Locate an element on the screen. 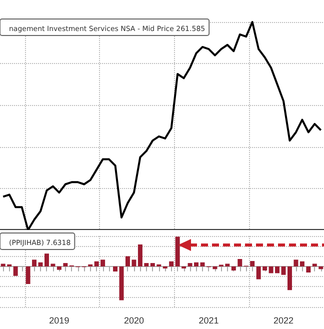 Image resolution: width=324 pixels, height=329 pixels. x-tick-label: 2021 is located at coordinates (208, 321).